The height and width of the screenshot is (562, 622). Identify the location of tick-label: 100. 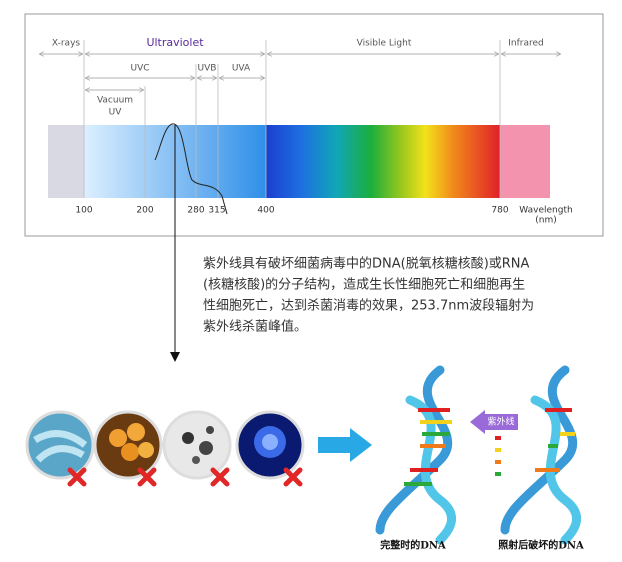
(83, 211).